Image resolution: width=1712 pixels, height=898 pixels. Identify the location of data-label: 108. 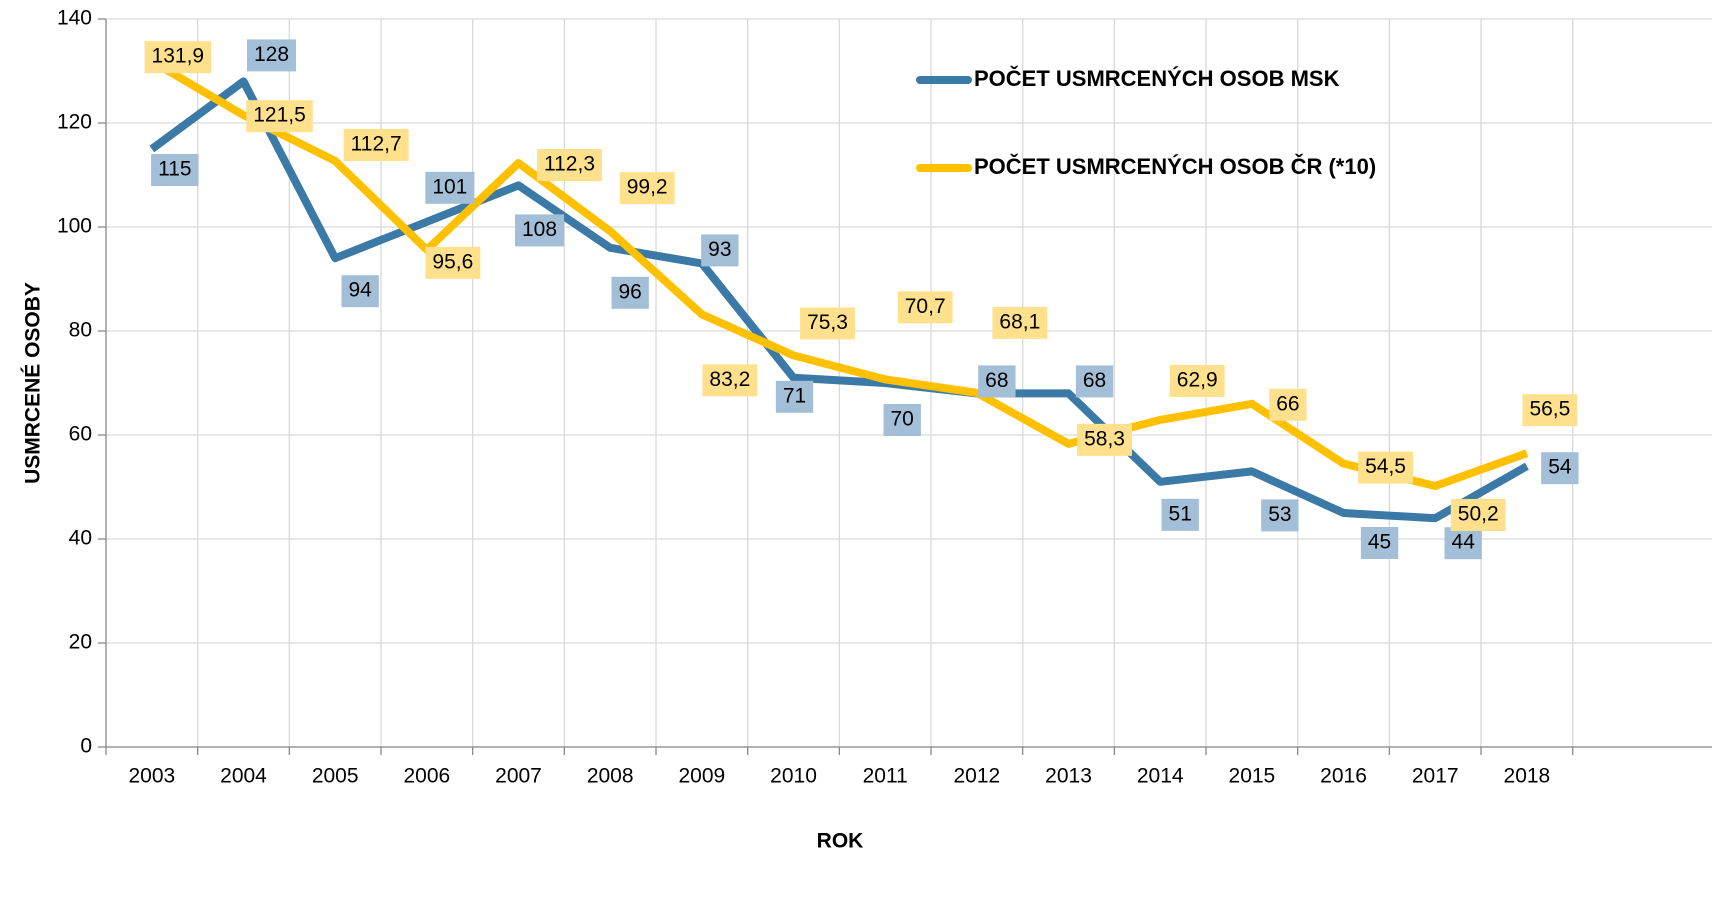
(539, 229).